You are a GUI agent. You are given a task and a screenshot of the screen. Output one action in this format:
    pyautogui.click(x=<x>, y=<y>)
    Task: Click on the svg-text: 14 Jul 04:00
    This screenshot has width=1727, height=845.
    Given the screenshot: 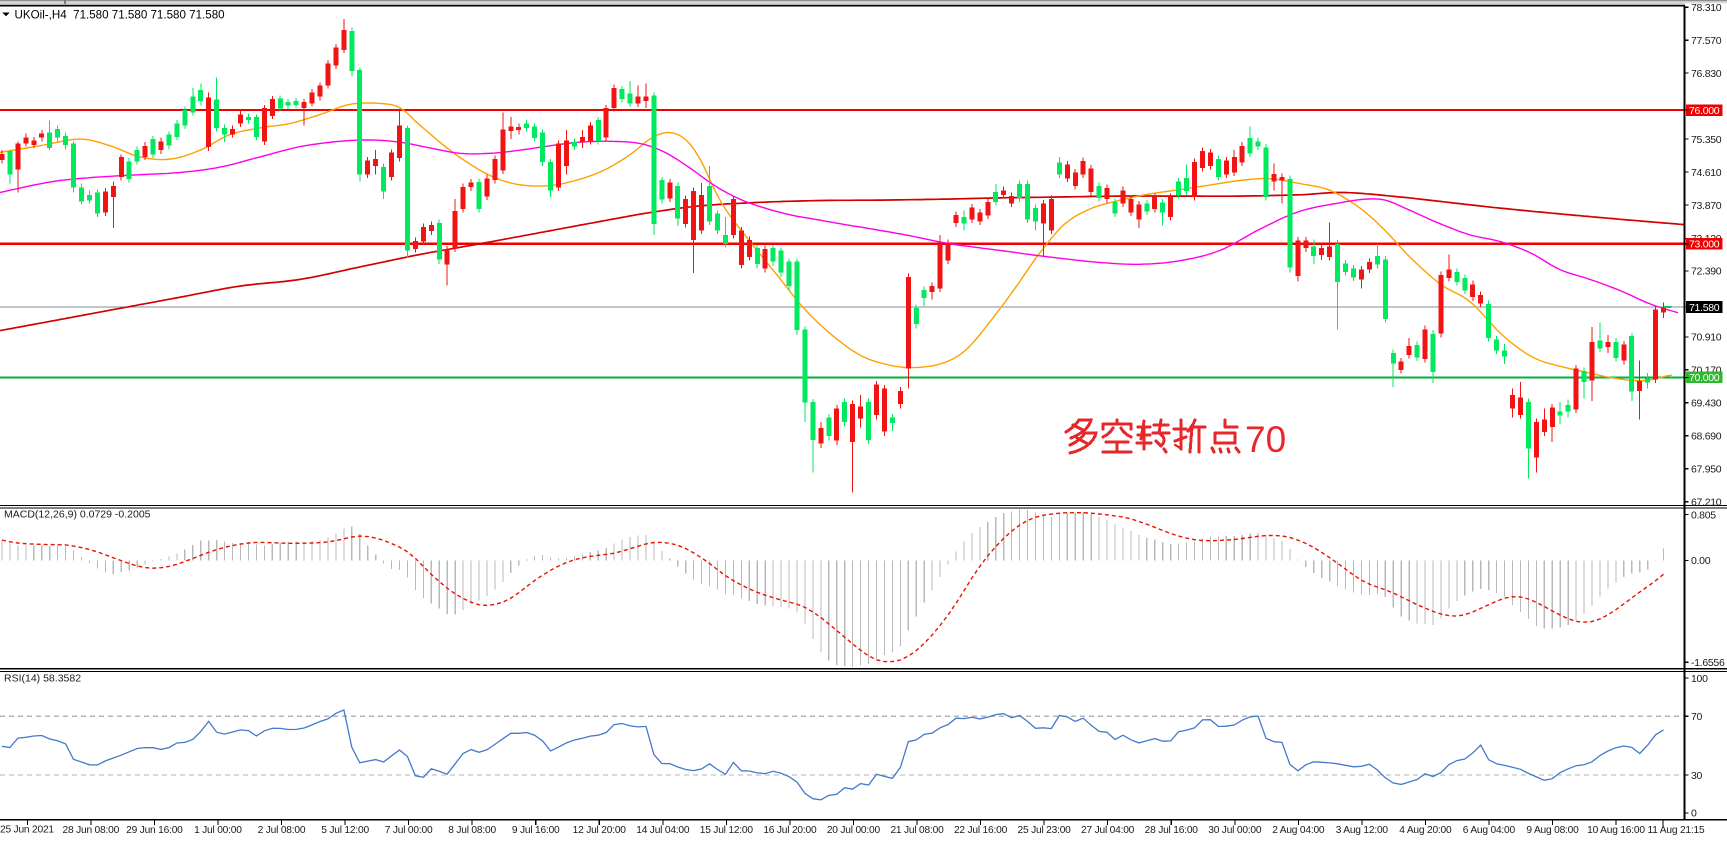 What is the action you would take?
    pyautogui.click(x=663, y=830)
    